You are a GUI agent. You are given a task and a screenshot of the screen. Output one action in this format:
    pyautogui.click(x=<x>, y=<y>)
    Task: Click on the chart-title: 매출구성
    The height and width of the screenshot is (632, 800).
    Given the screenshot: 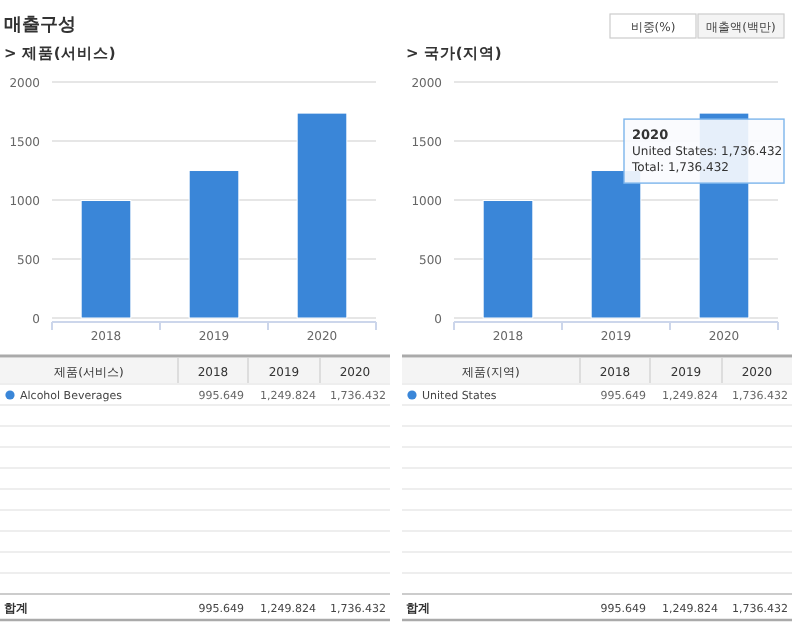 What is the action you would take?
    pyautogui.click(x=40, y=25)
    